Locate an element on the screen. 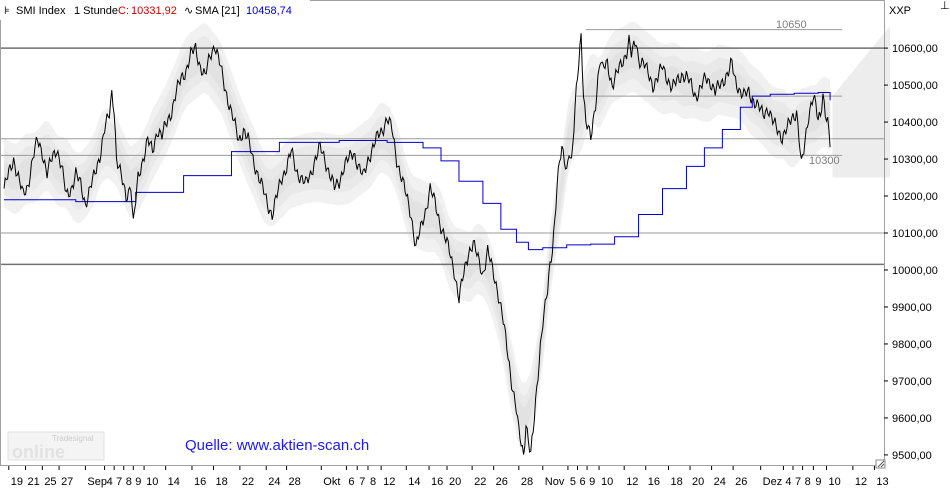 The height and width of the screenshot is (490, 950). currency-label: XXP is located at coordinates (900, 11).